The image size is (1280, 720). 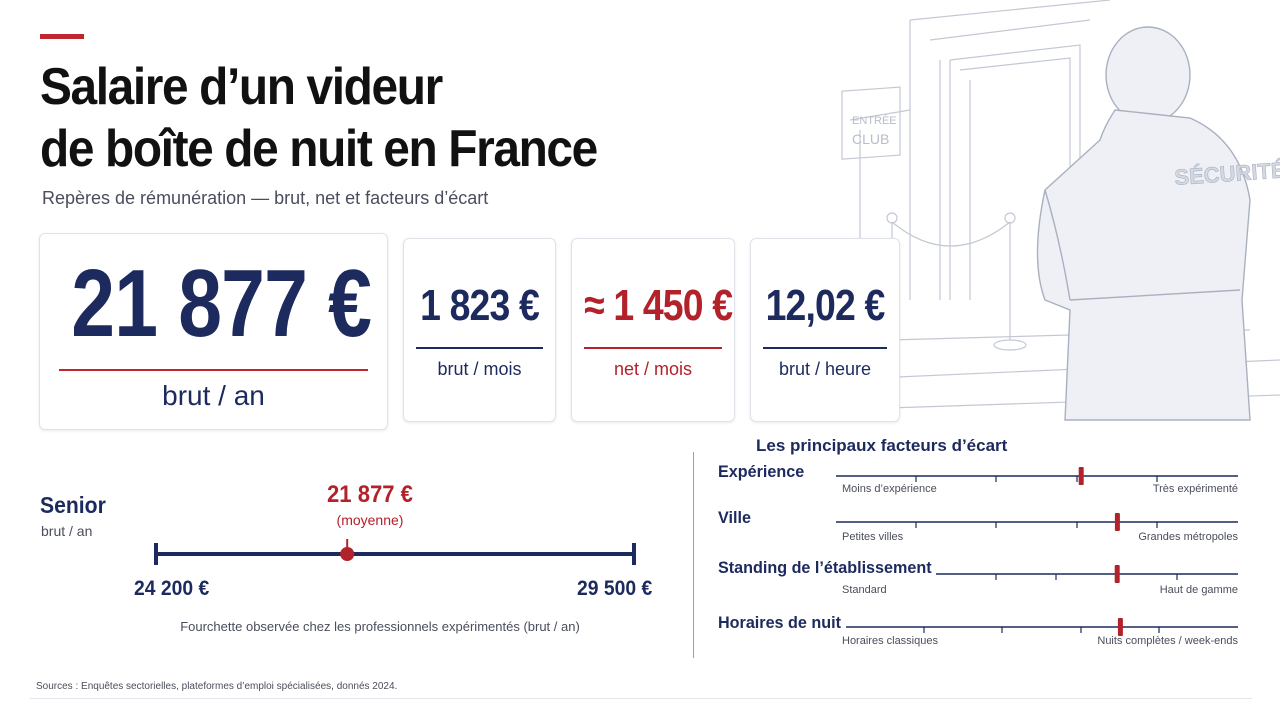 I want to click on factor-max-label: Nuits complètes / week-ends, so click(x=1167, y=641).